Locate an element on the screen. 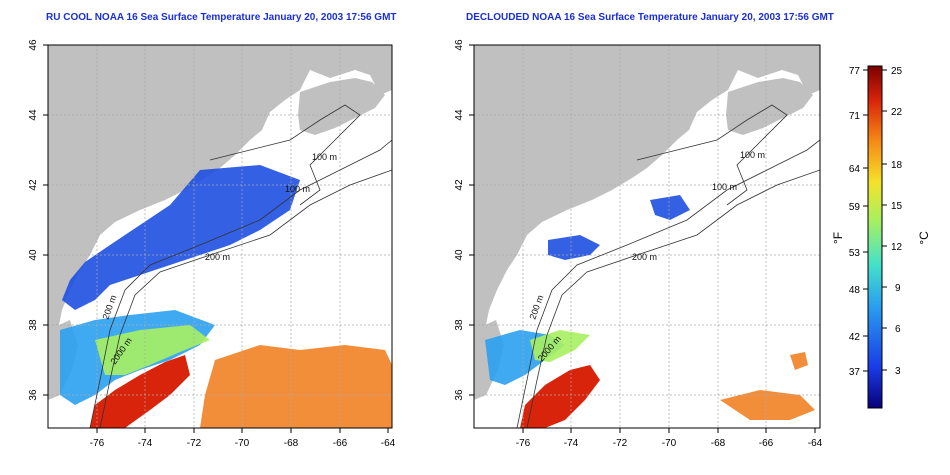 The width and height of the screenshot is (950, 475). left-sst-warm-patches is located at coordinates (296, 386).